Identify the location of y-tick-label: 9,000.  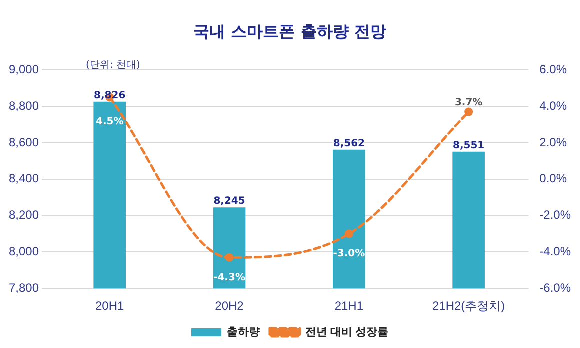
(24, 69).